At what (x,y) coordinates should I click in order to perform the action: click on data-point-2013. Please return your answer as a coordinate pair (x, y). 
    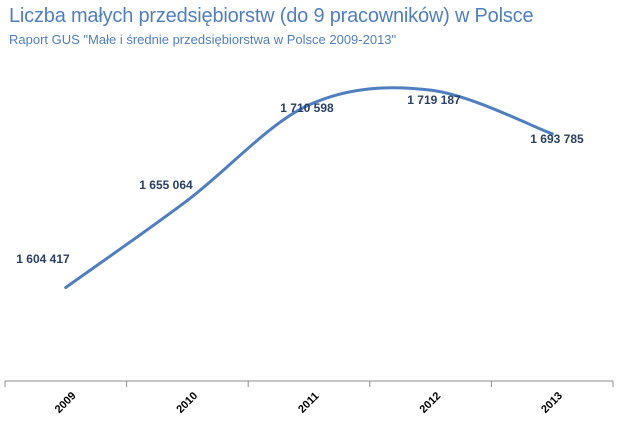
    Looking at the image, I should click on (552, 134).